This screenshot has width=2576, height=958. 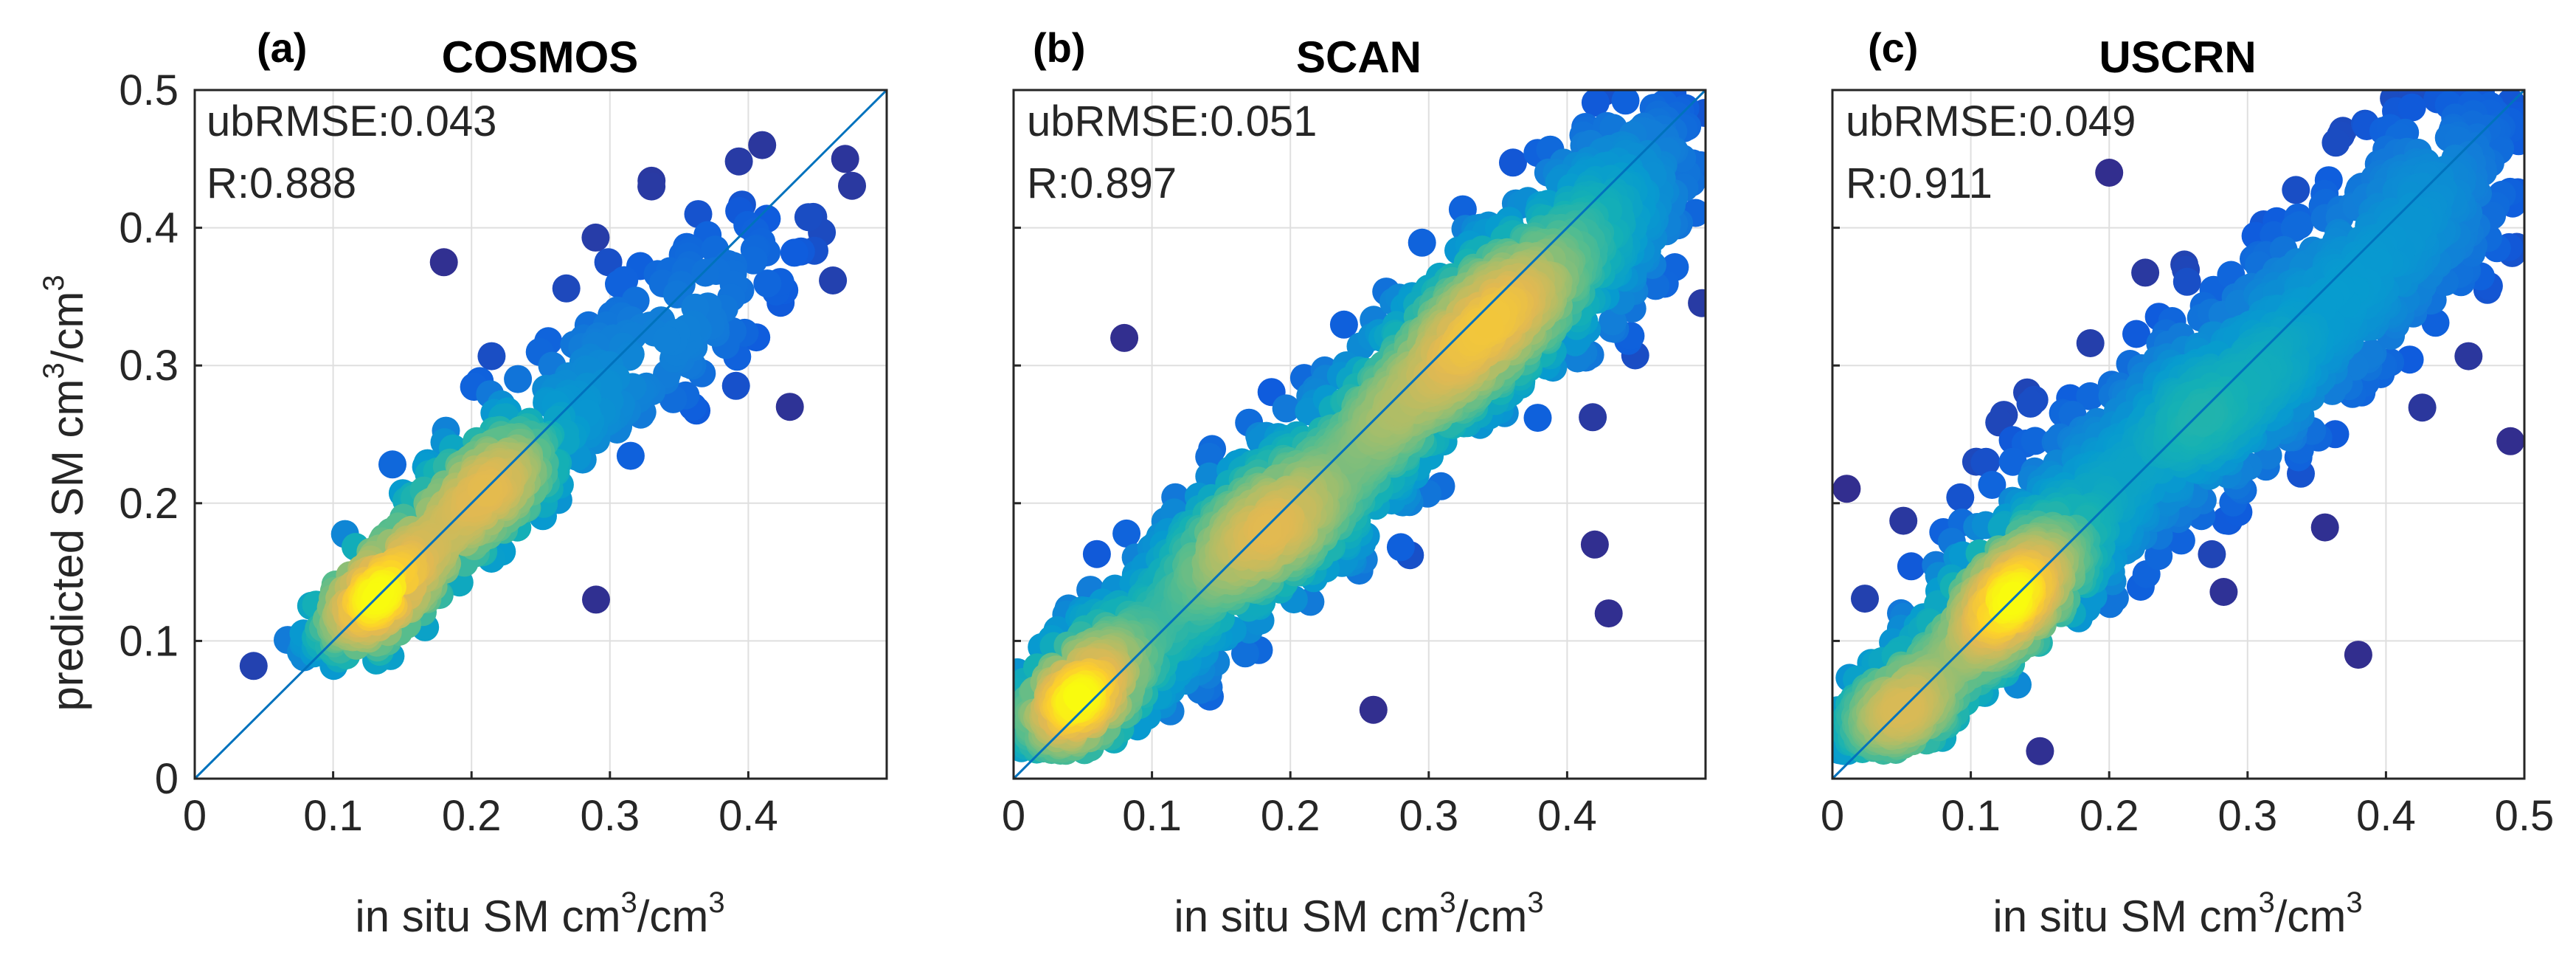 What do you see at coordinates (149, 641) in the screenshot?
I see `y-tick-label: 0.1` at bounding box center [149, 641].